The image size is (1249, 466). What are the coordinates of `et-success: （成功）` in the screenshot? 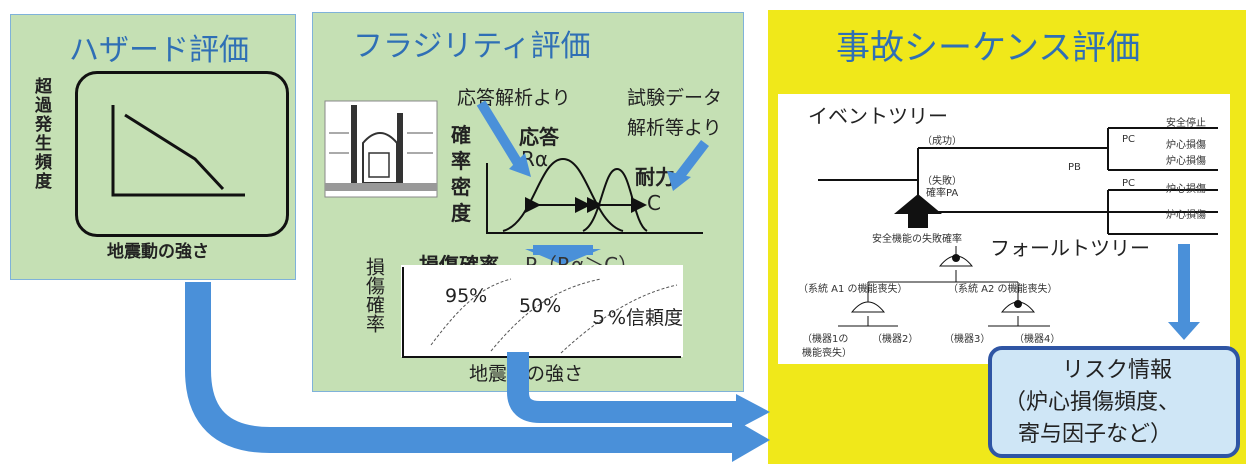 It's located at (942, 141).